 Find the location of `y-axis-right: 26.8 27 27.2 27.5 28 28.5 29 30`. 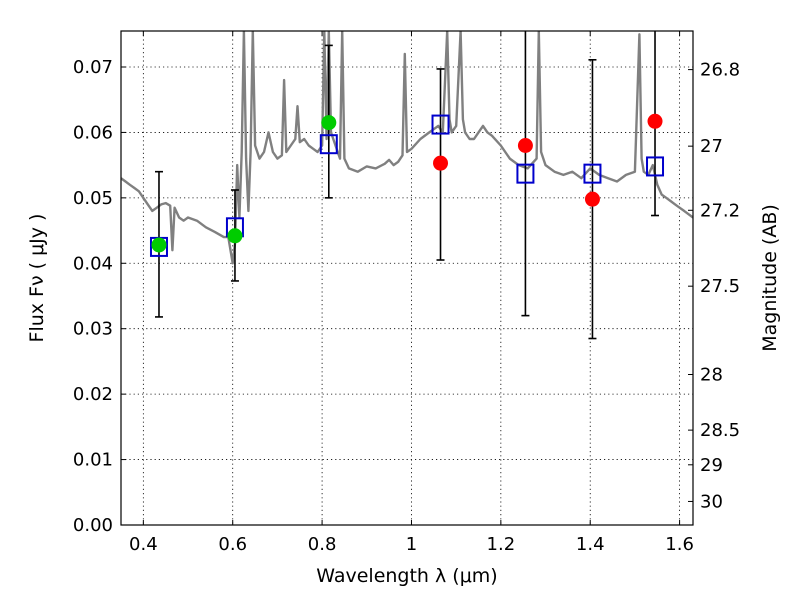

y-axis-right: 26.8 27 27.2 27.5 28 28.5 29 30 is located at coordinates (714, 286).